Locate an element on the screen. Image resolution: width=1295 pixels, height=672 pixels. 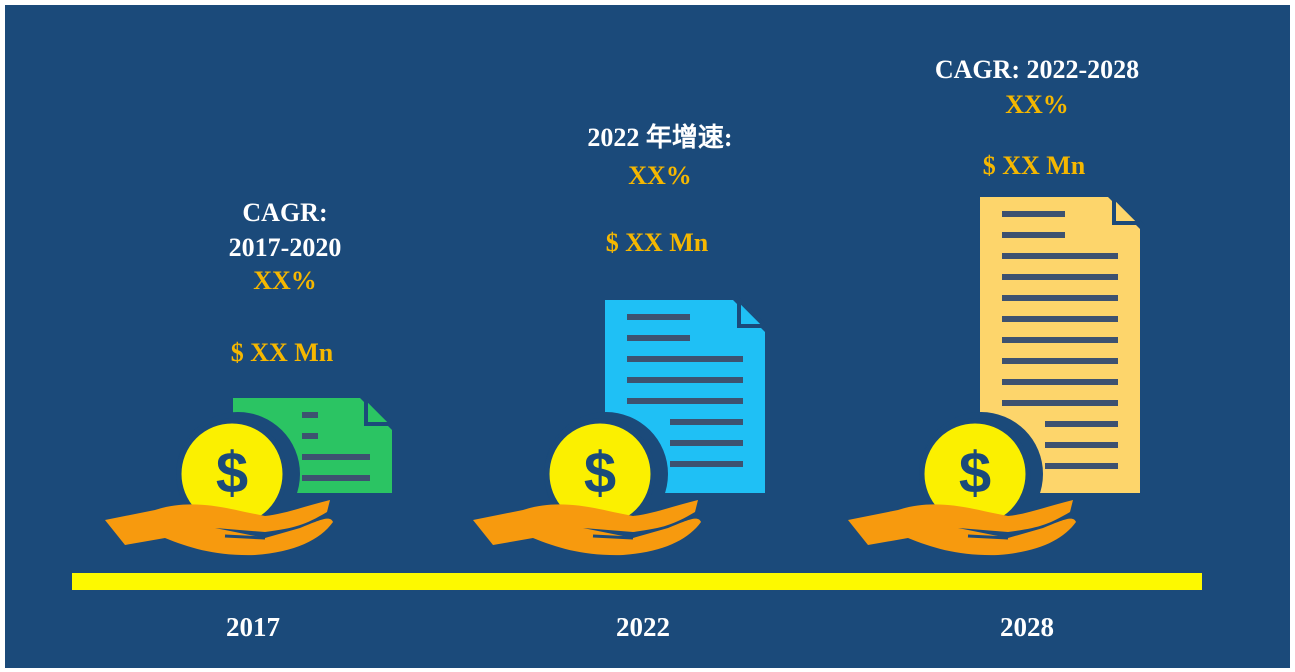
heading: 2022 年增速: is located at coordinates (659, 137).